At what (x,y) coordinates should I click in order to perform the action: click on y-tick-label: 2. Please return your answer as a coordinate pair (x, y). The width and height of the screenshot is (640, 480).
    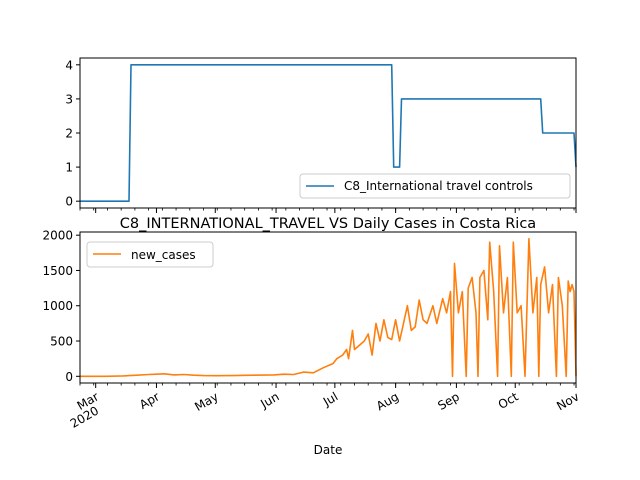
    Looking at the image, I should click on (69, 134).